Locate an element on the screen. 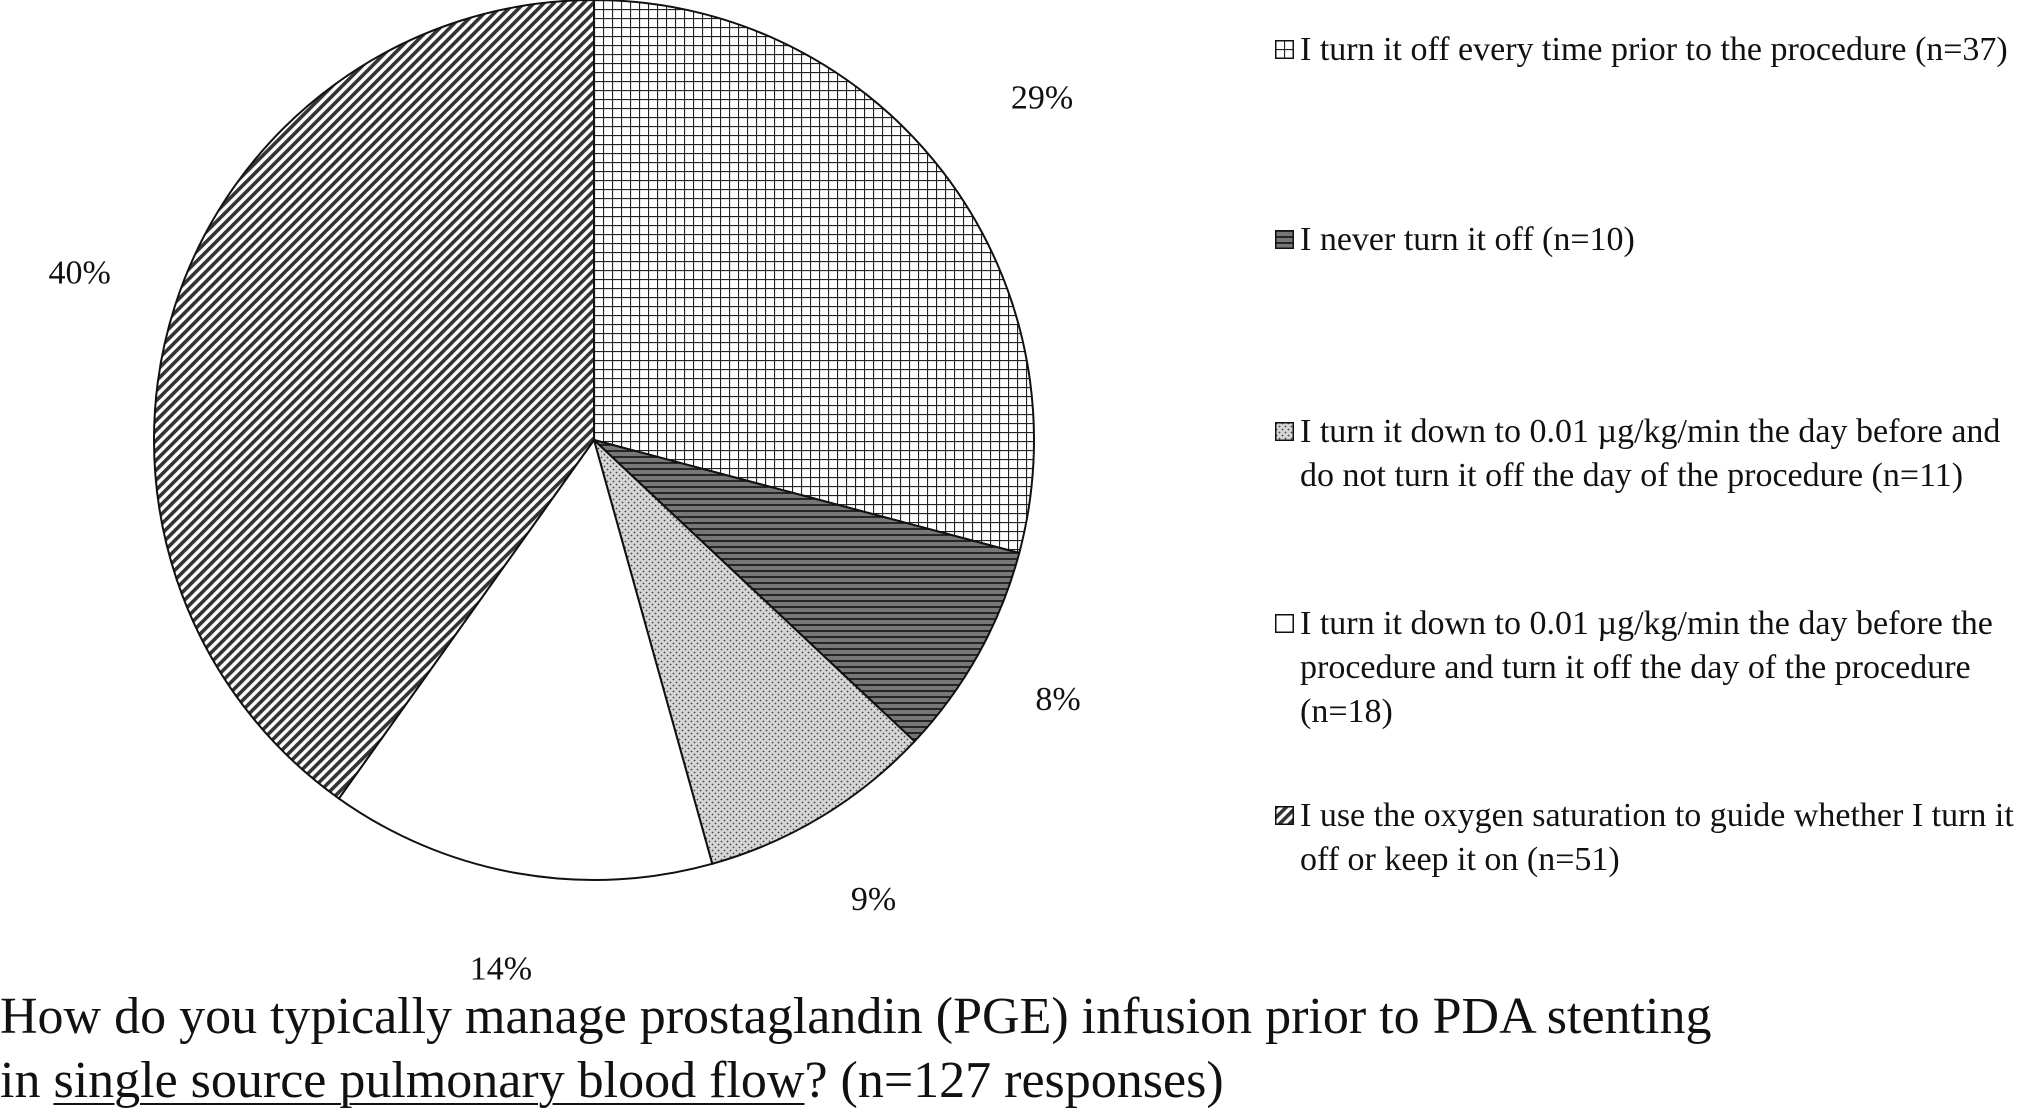  legend-swatch-hlines is located at coordinates (1284, 239).